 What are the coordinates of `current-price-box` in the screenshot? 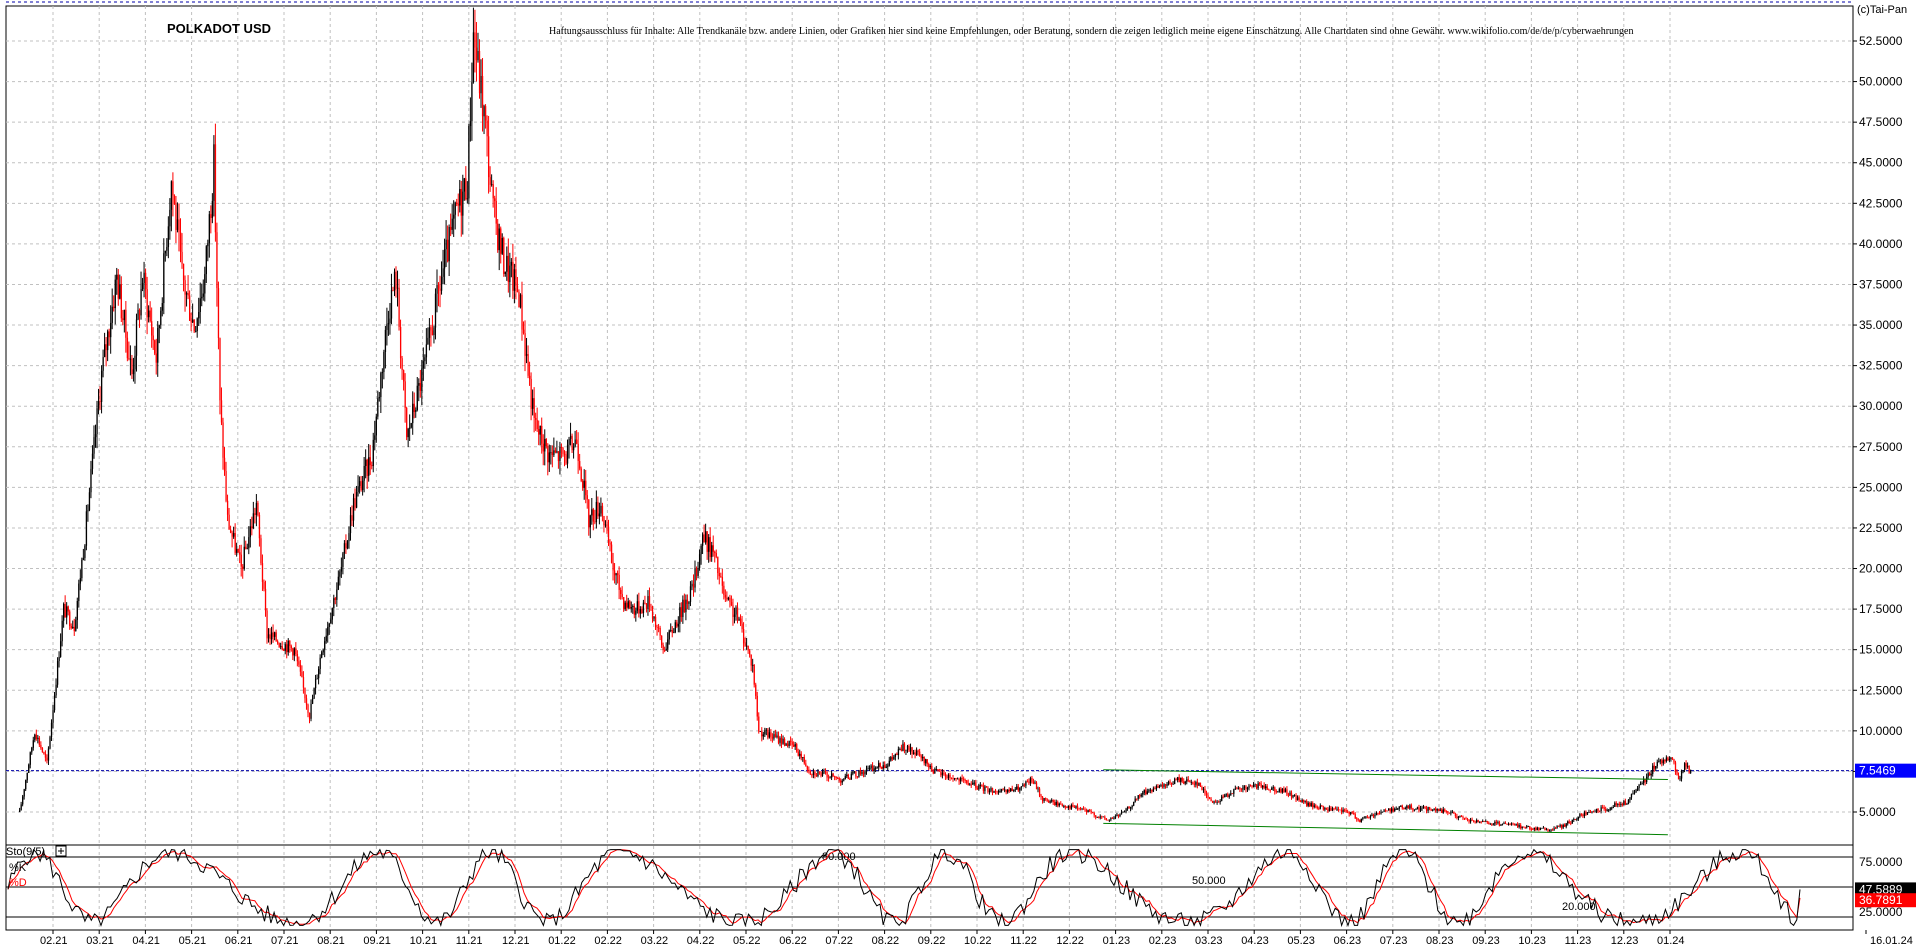 It's located at (1885, 770).